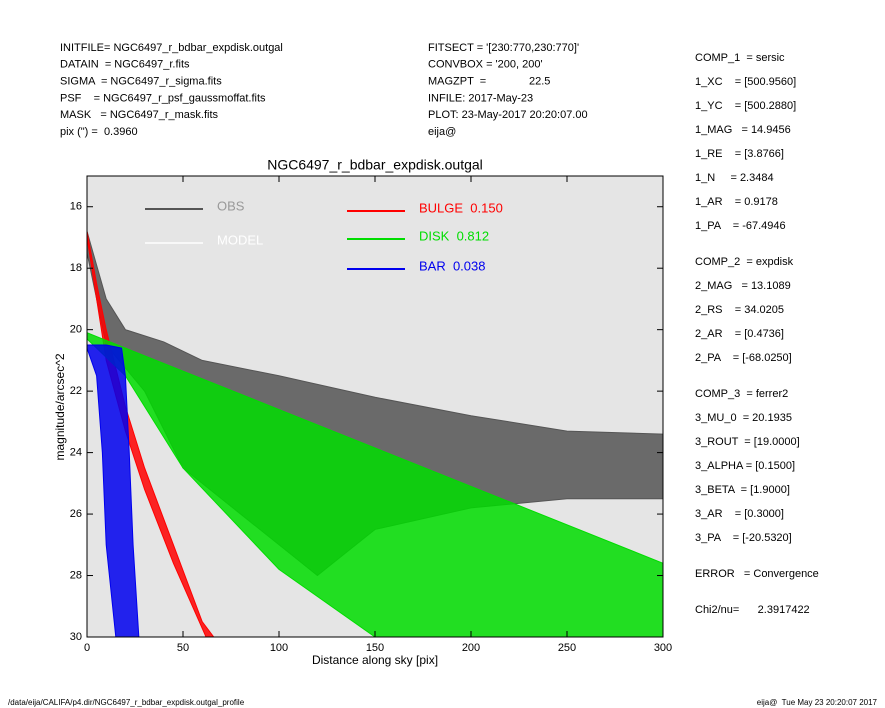  Describe the element at coordinates (76, 268) in the screenshot. I see `y-tick-label: 18` at that location.